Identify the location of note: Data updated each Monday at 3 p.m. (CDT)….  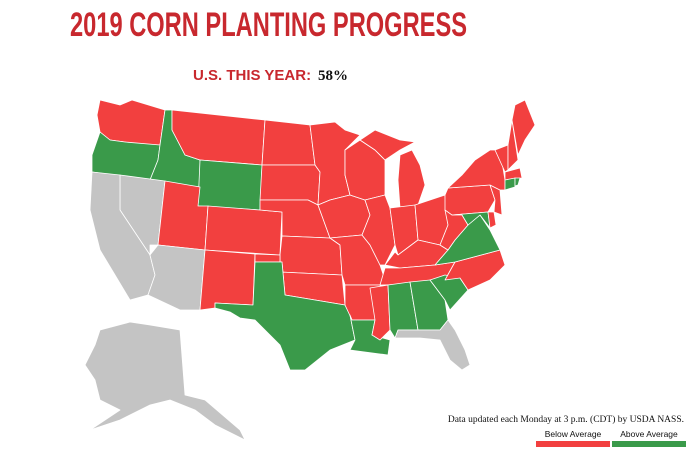
(566, 419).